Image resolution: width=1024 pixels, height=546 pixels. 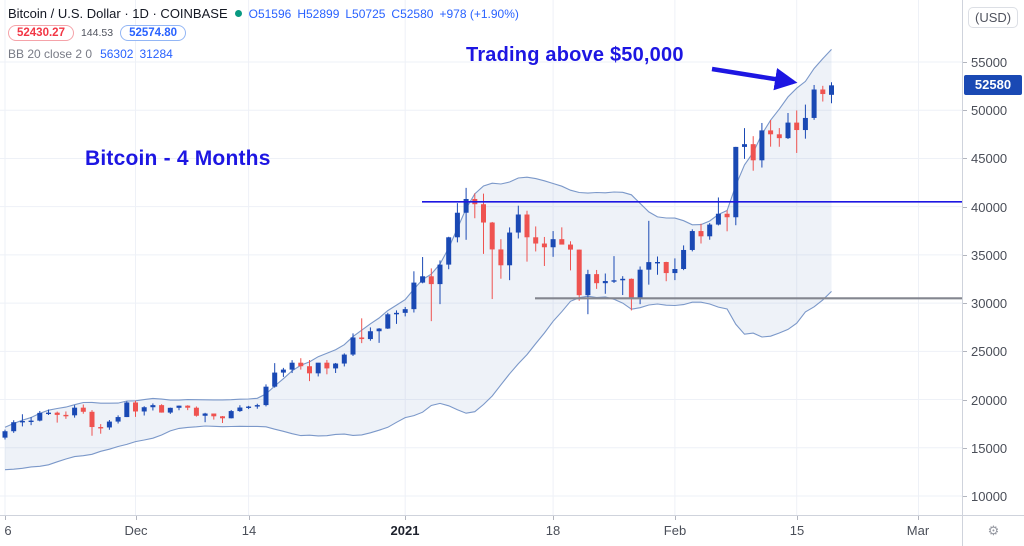 What do you see at coordinates (993, 17) in the screenshot?
I see `currency-toggle: (USD)` at bounding box center [993, 17].